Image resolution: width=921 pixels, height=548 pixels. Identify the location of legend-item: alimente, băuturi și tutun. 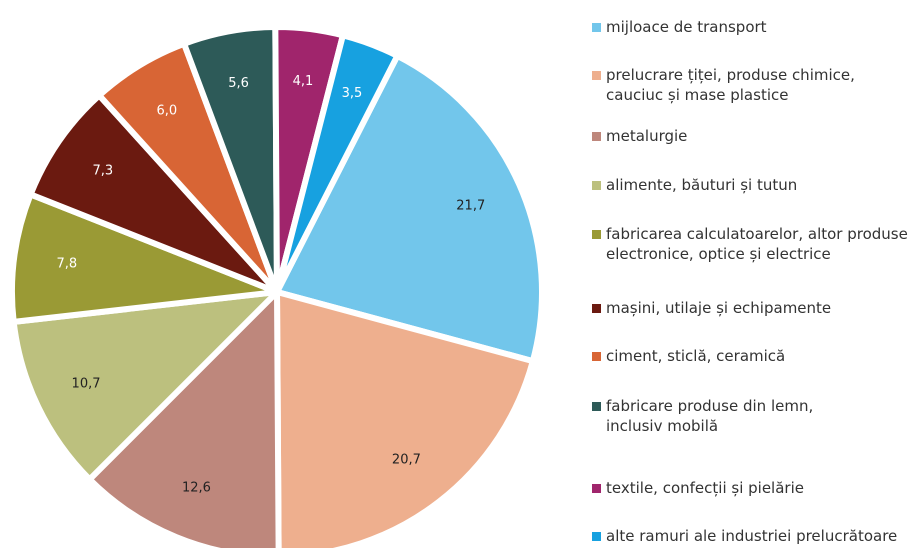
(694, 185).